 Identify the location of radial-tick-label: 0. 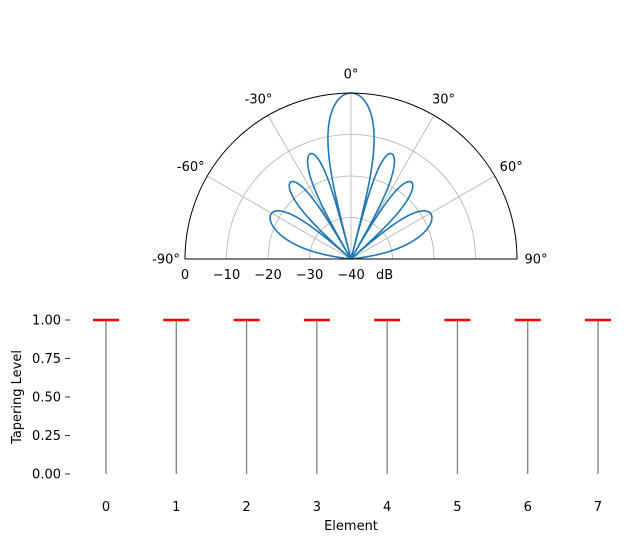
(185, 275).